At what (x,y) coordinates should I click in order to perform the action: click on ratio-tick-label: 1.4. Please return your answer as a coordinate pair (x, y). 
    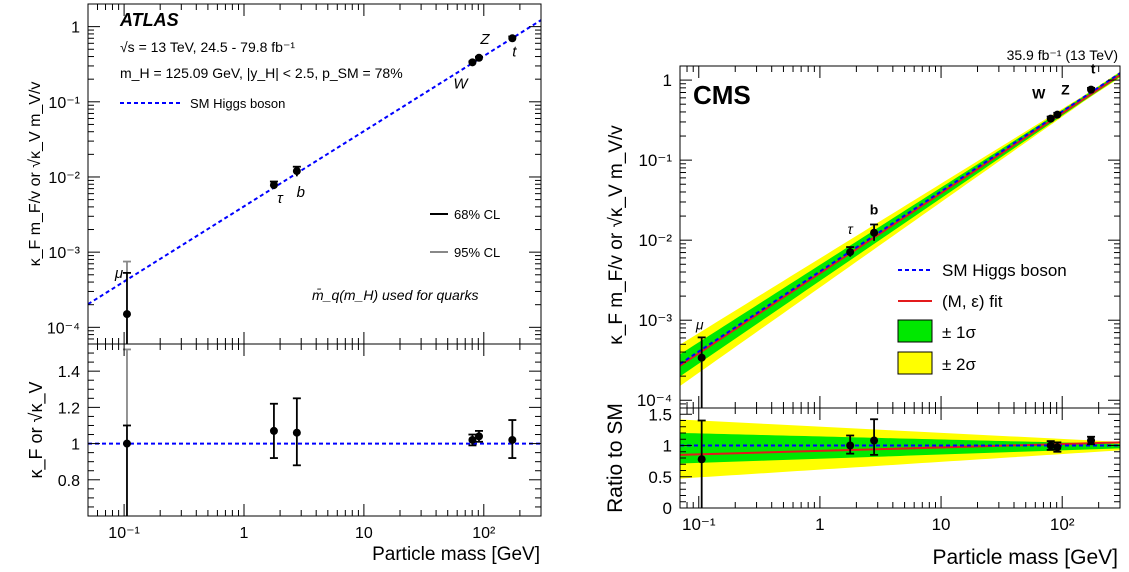
    Looking at the image, I should click on (69, 372).